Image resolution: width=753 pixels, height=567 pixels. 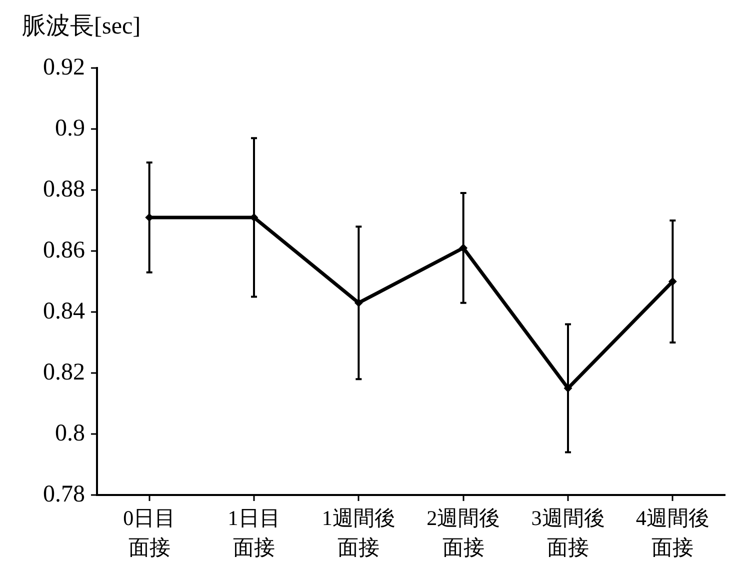 I want to click on x-tick-label: 0日目面接, so click(x=149, y=533).